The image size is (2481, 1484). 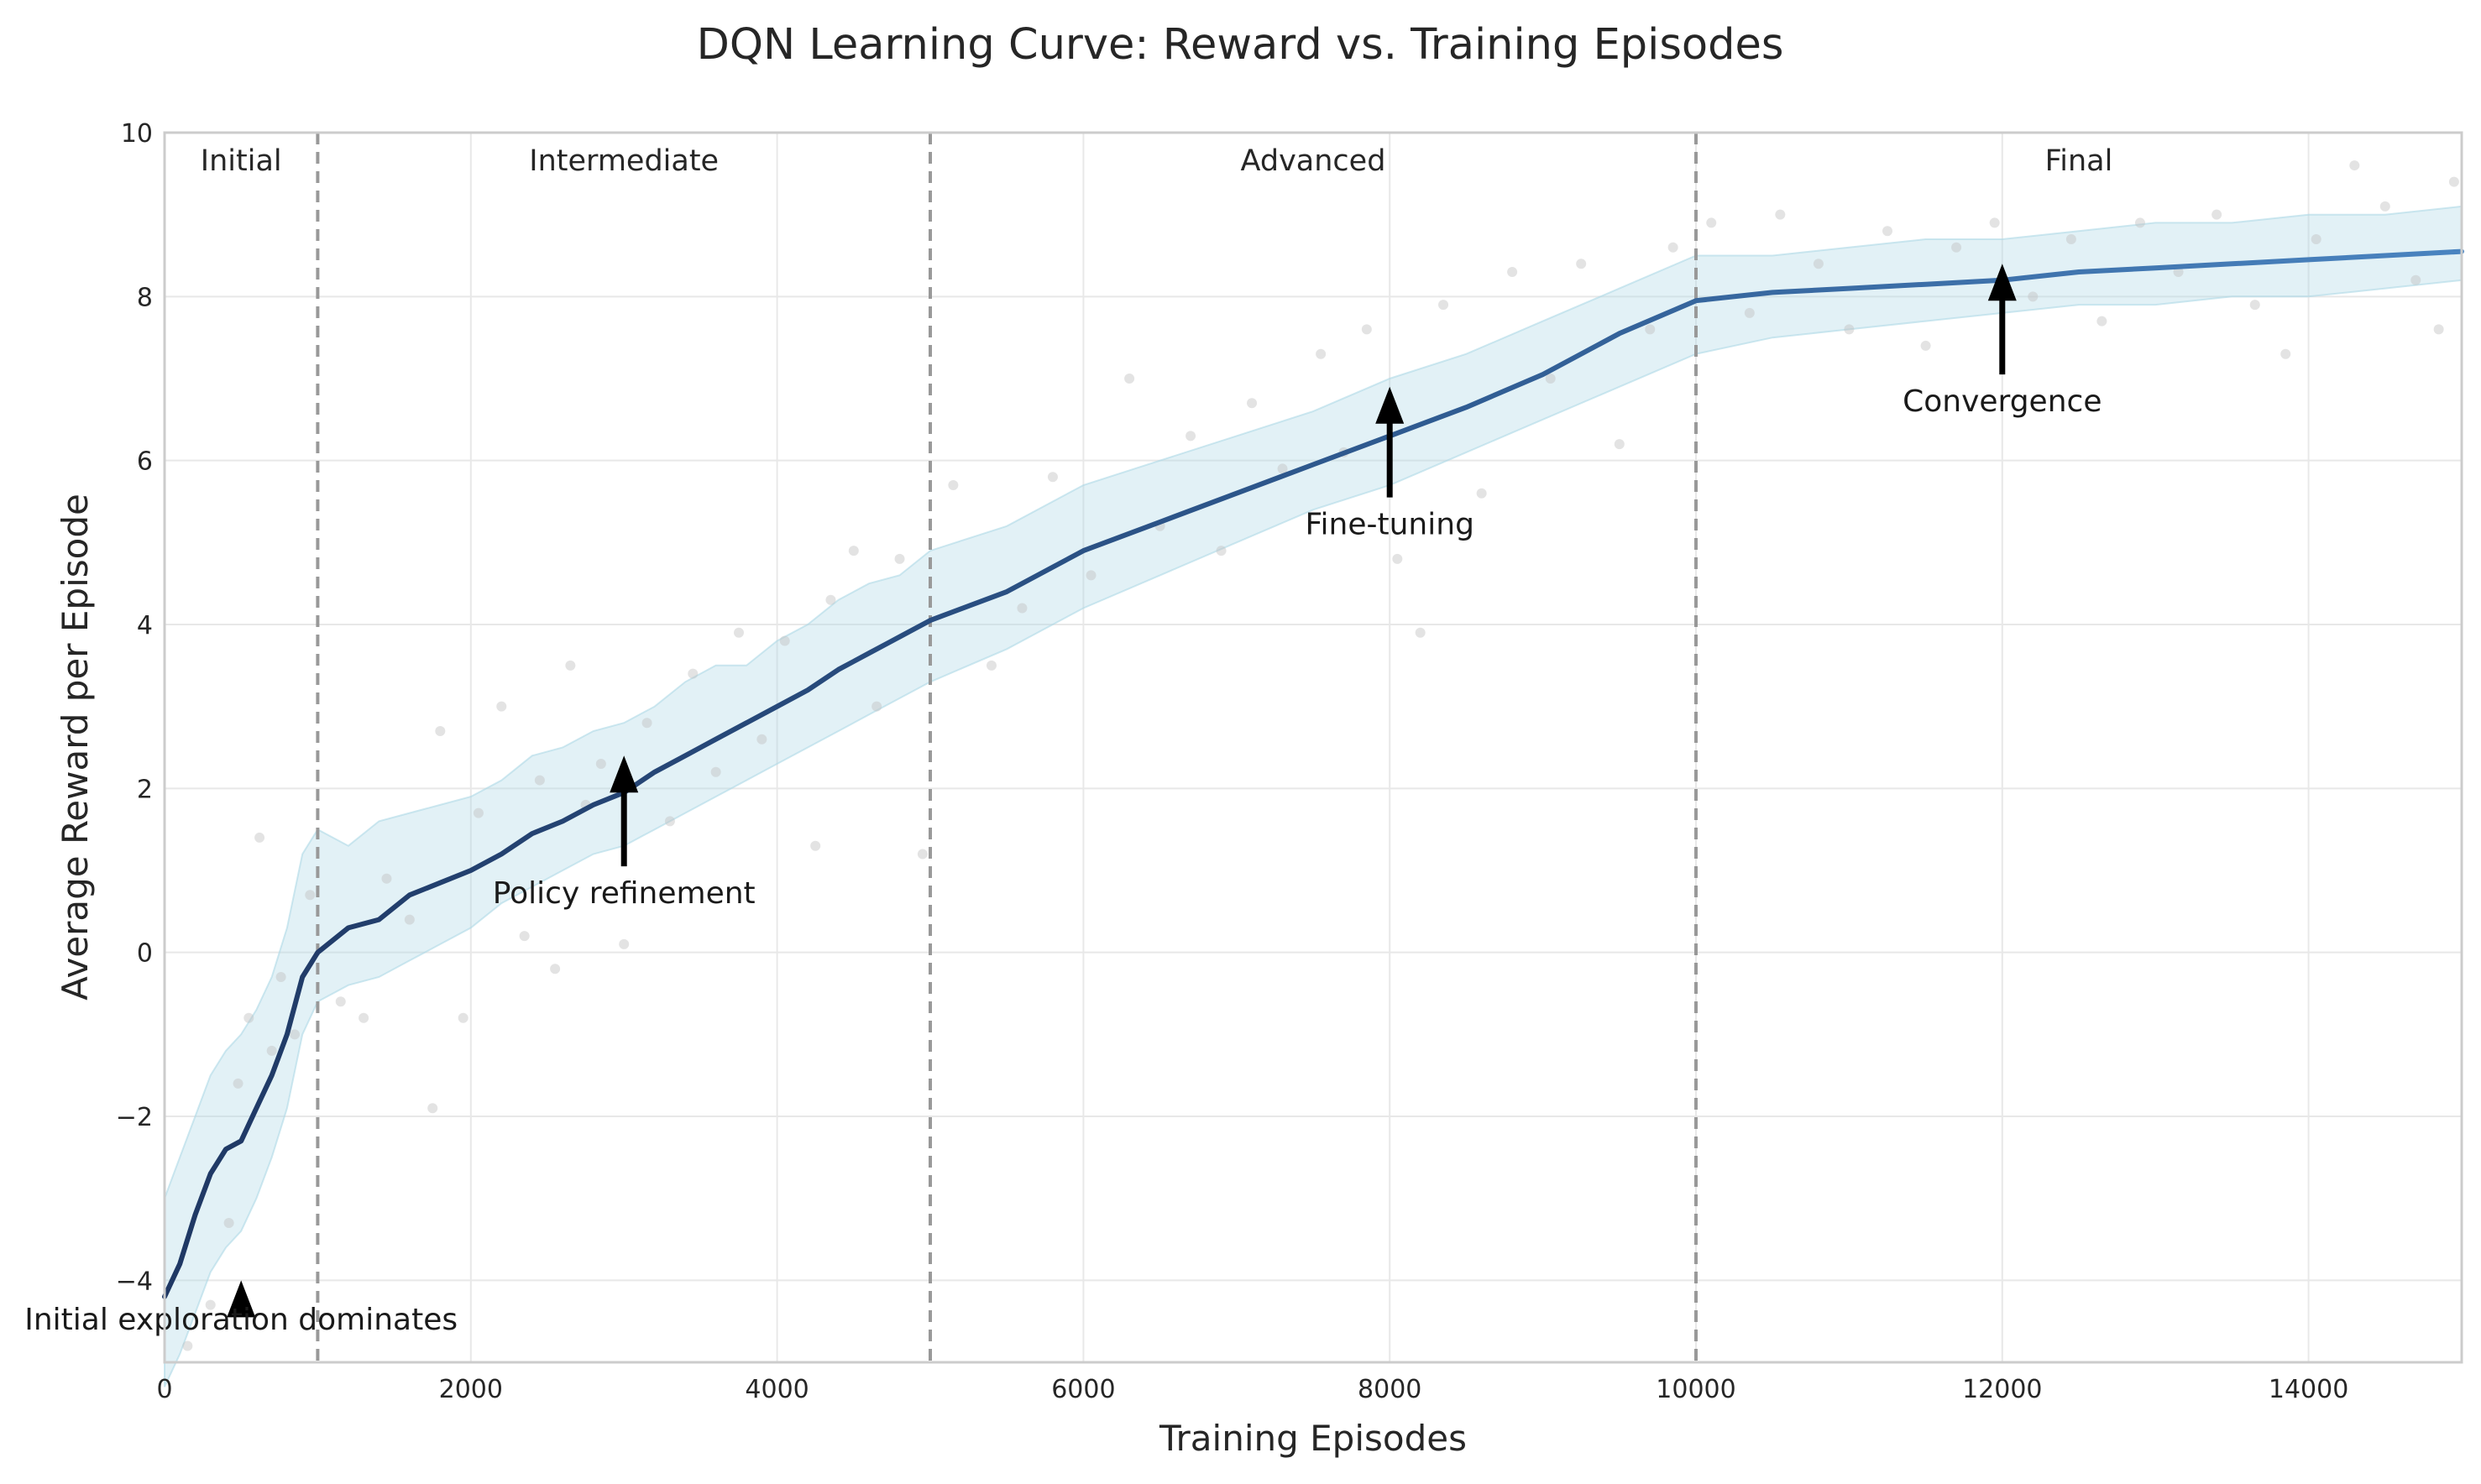 What do you see at coordinates (134, 707) in the screenshot?
I see `y-axis-ticks: −4 −2 0 2 4 6 8 10` at bounding box center [134, 707].